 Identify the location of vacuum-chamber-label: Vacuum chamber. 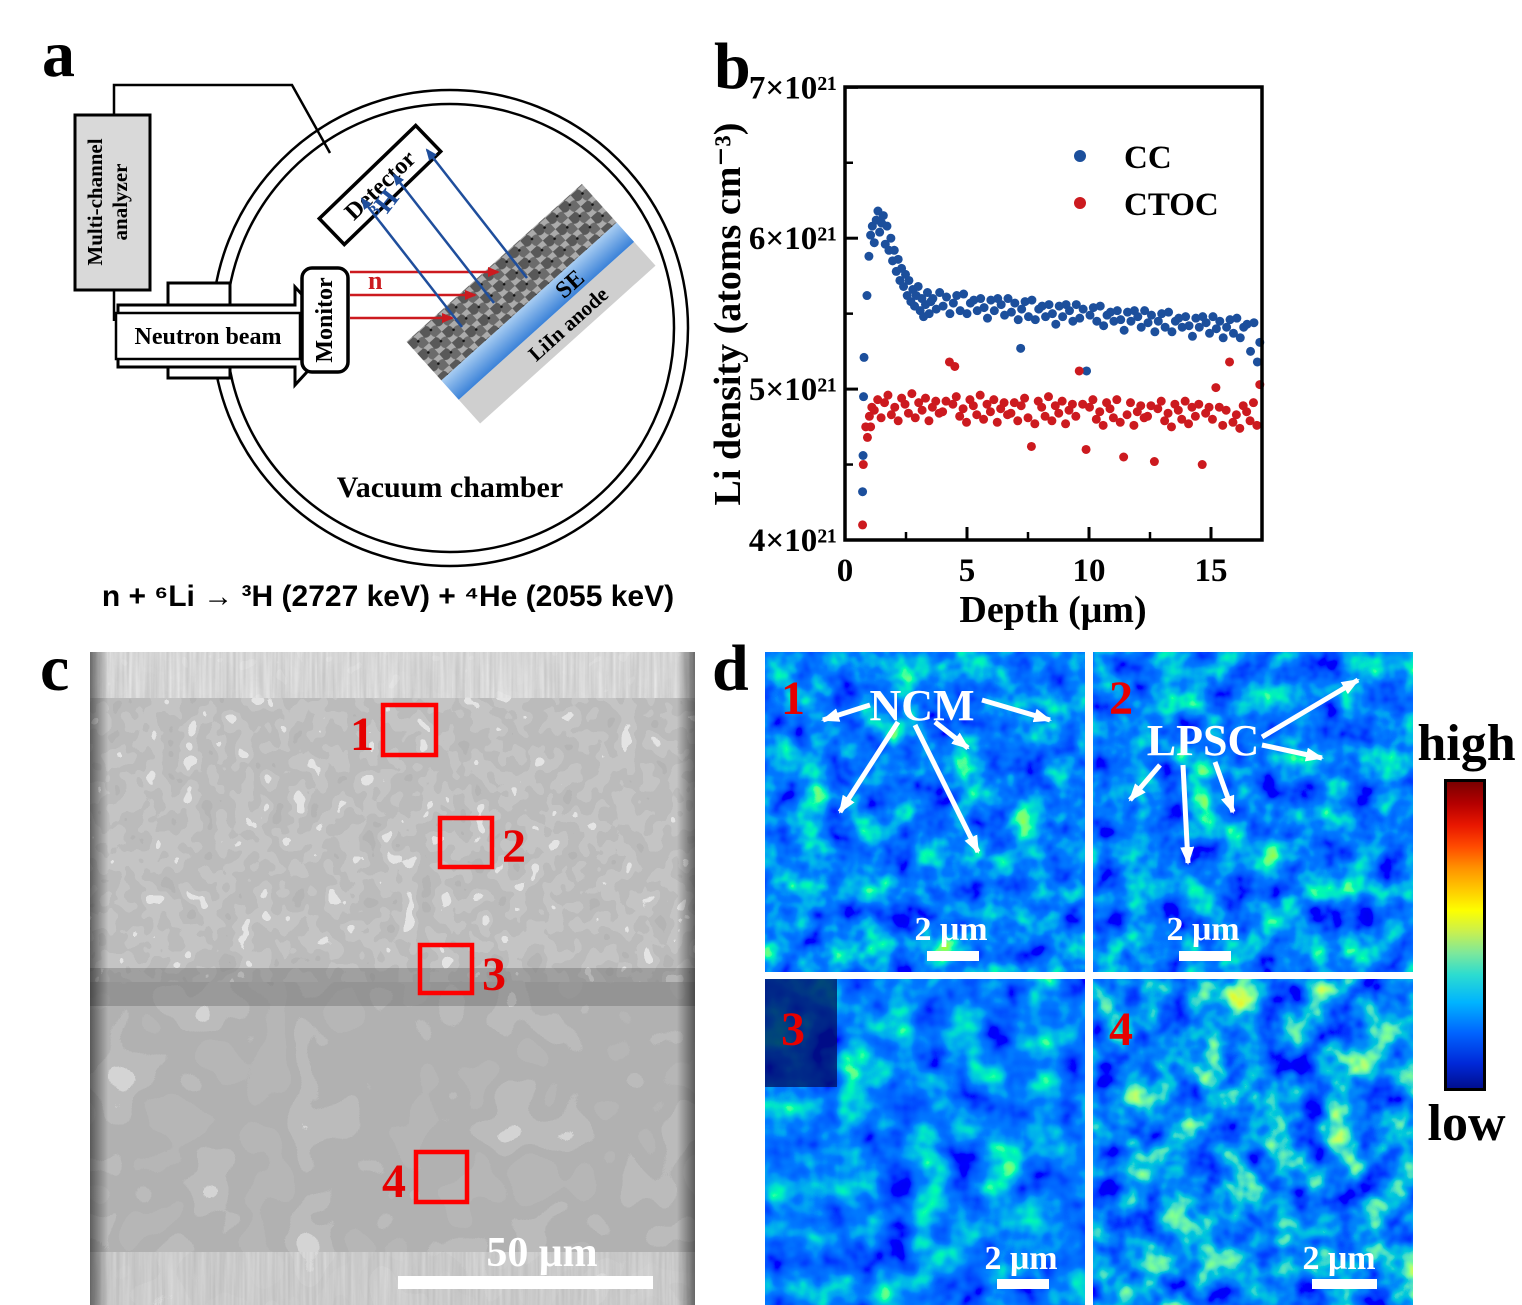
(450, 487).